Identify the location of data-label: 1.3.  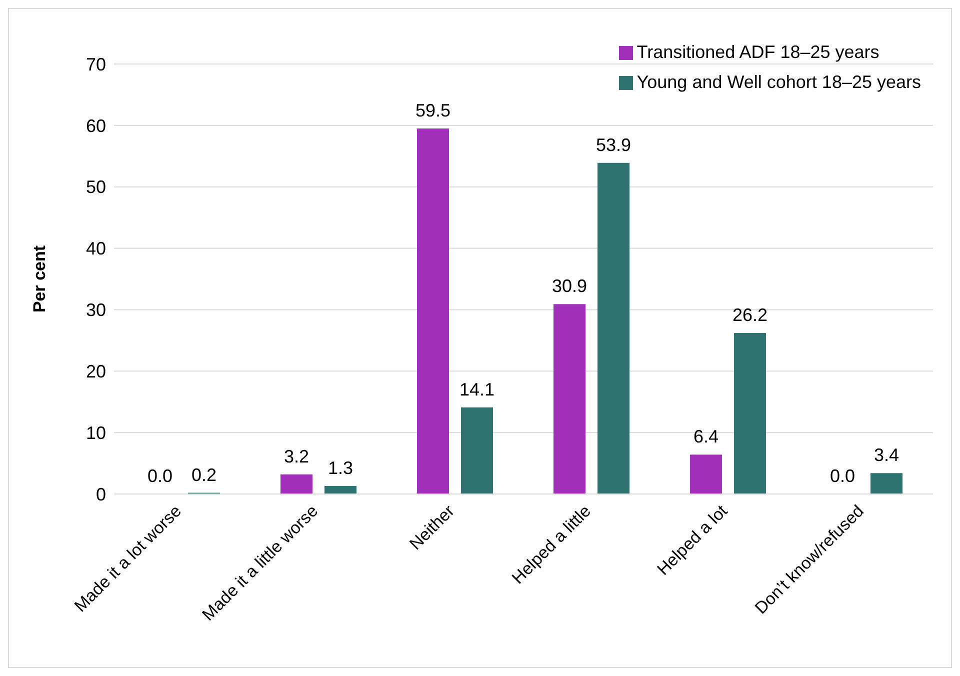
(341, 468).